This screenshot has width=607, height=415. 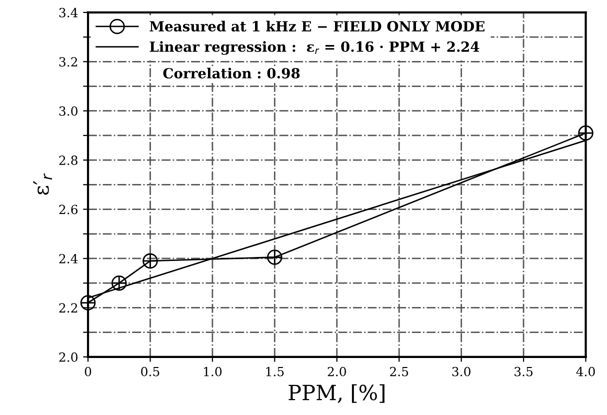 What do you see at coordinates (523, 371) in the screenshot?
I see `x-tick-label: 3.5` at bounding box center [523, 371].